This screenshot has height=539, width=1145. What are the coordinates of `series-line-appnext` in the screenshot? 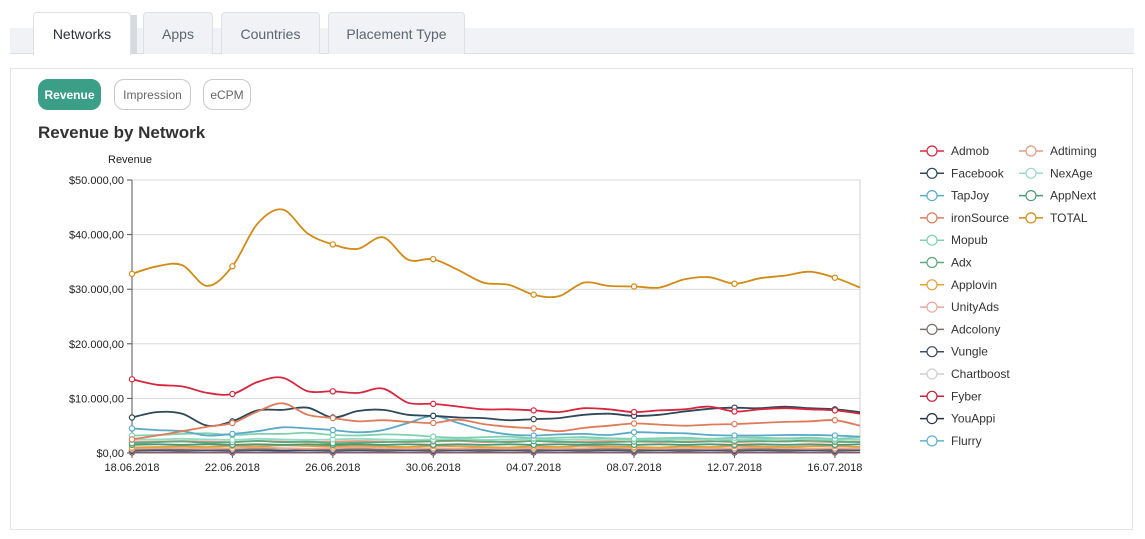 It's located at (496, 444).